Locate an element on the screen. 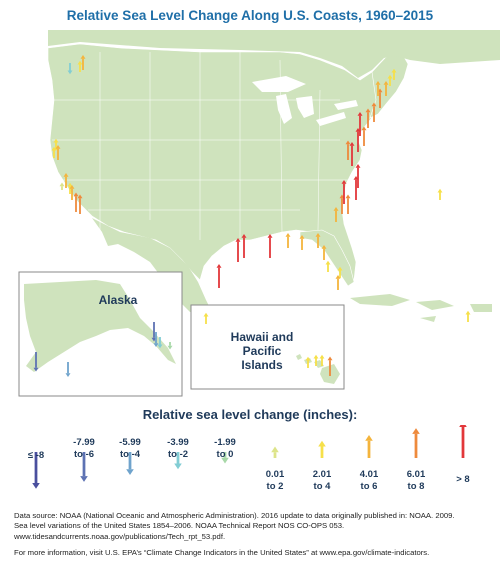 This screenshot has height=573, width=500. legend-arrows is located at coordinates (249, 457).